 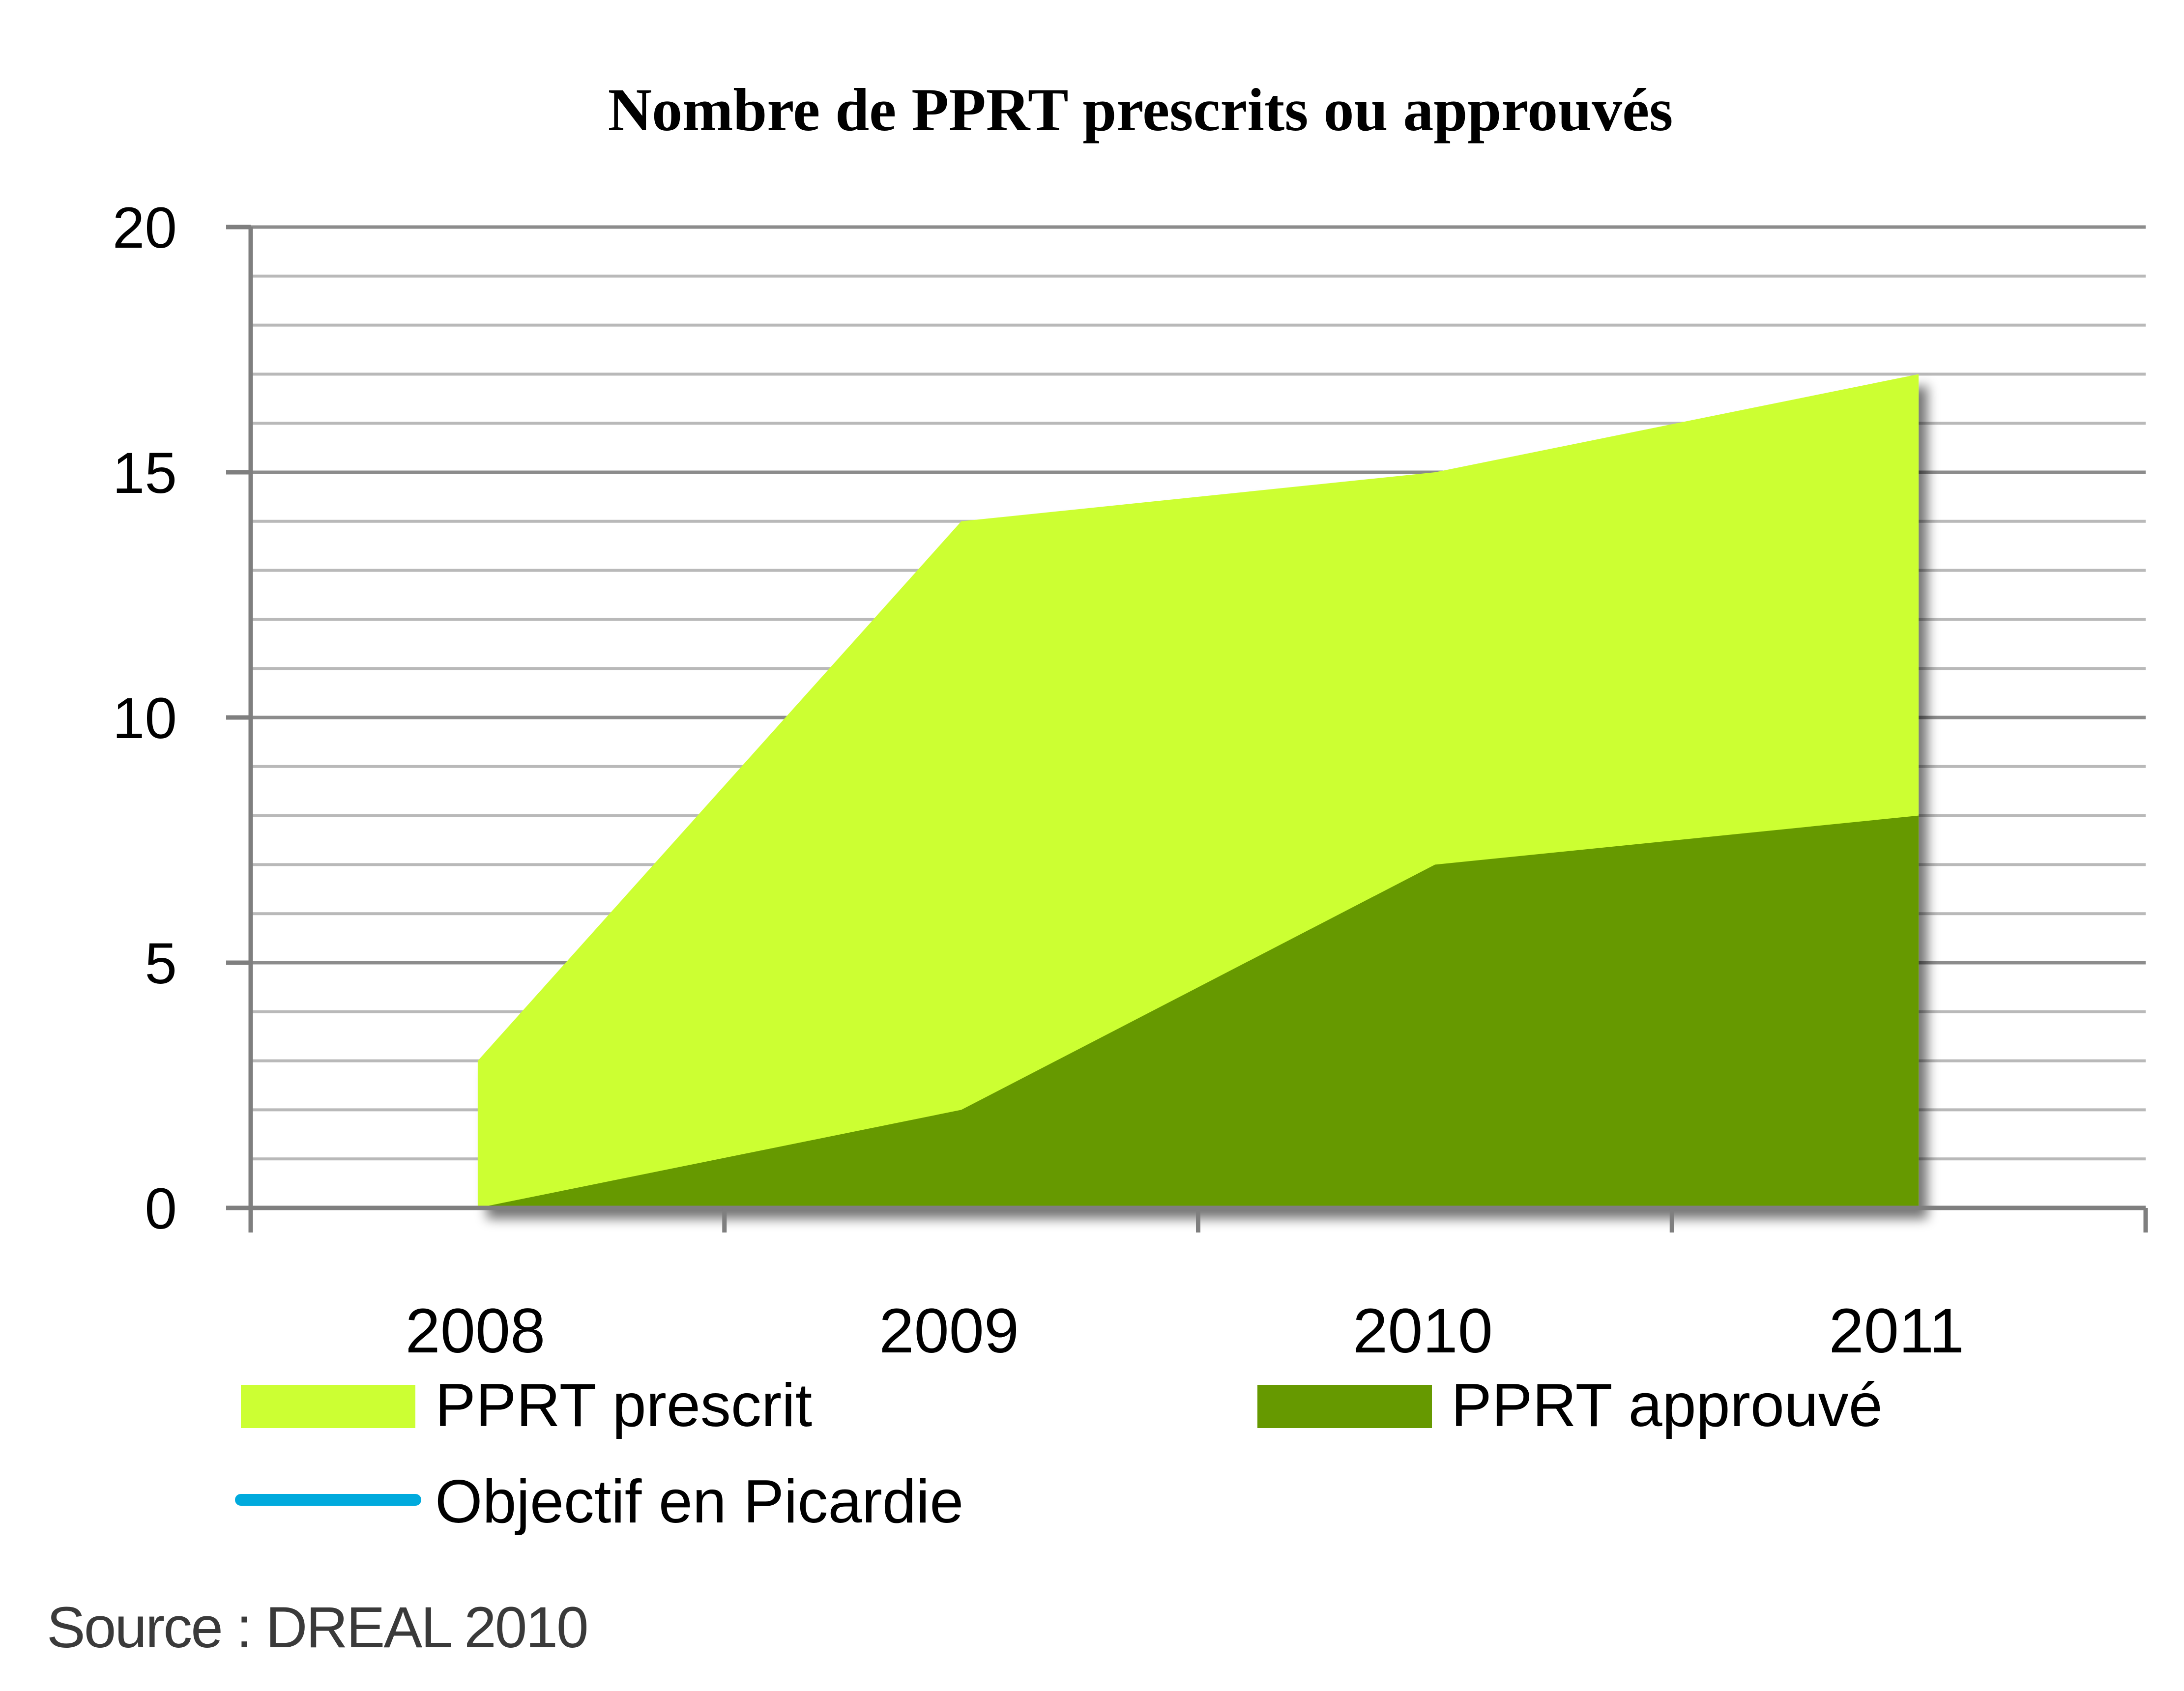 What do you see at coordinates (1423, 1331) in the screenshot?
I see `x-tick-label: 2010` at bounding box center [1423, 1331].